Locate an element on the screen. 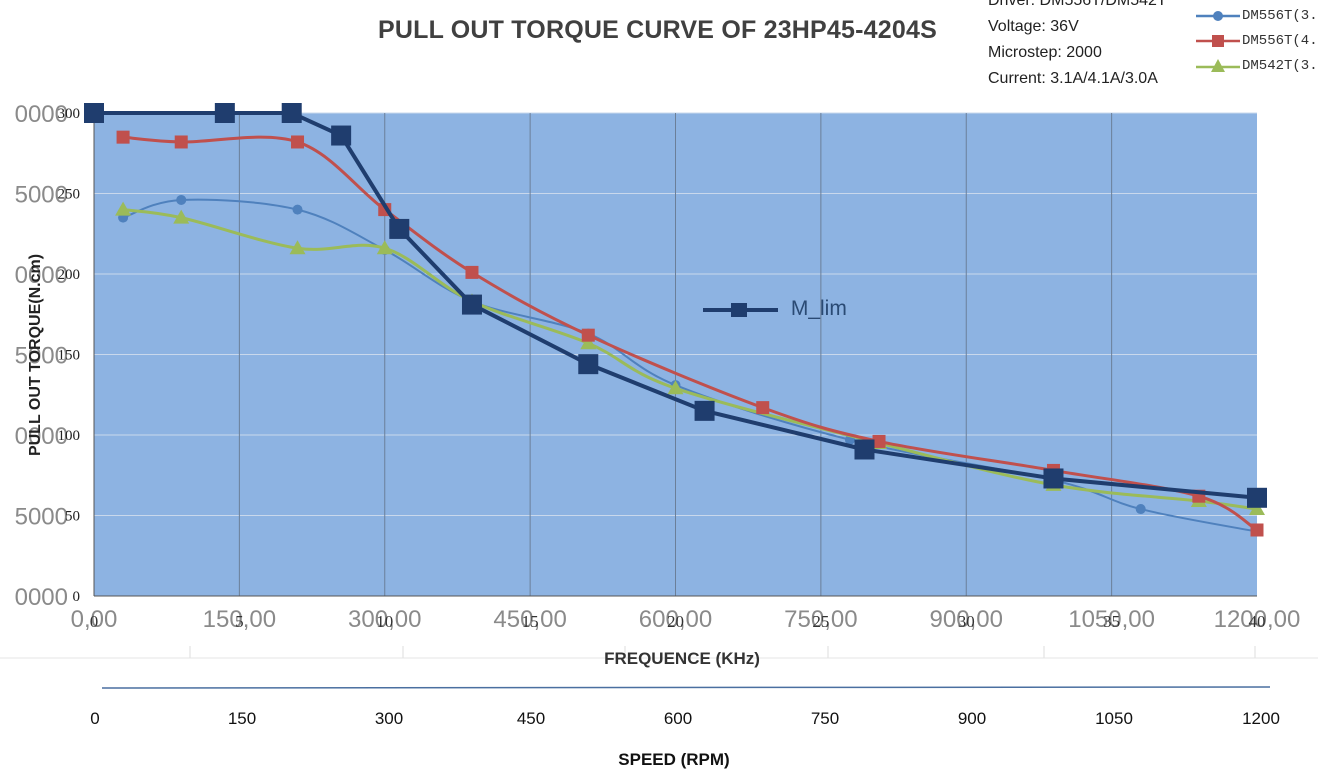 The height and width of the screenshot is (783, 1318). ghost-x-tick-label: 450,00 is located at coordinates (529, 619).